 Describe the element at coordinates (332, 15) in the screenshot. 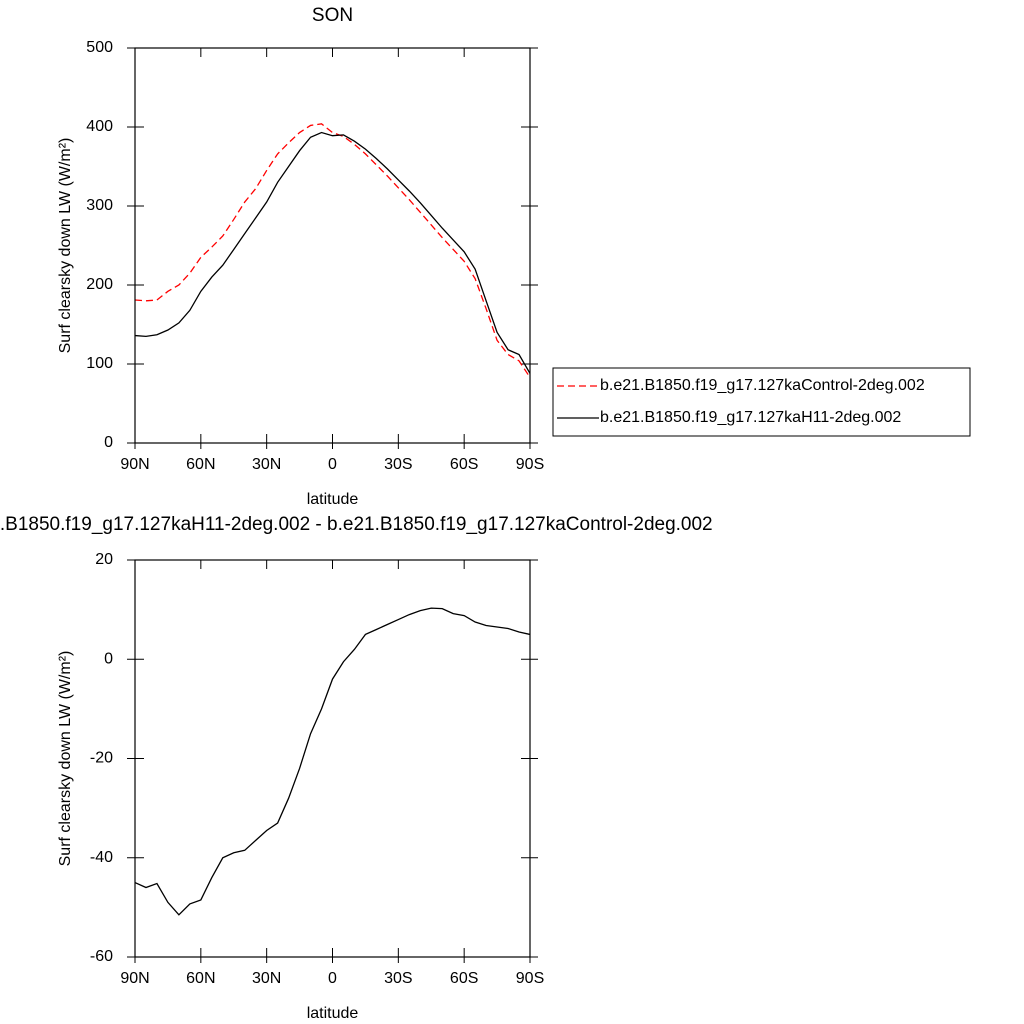

I see `chart-title: SON` at that location.